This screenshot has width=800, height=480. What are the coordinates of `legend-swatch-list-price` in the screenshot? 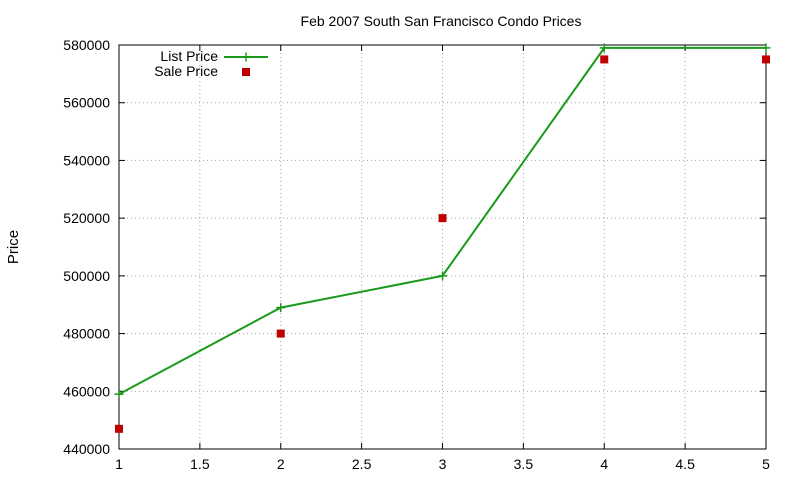 It's located at (246, 57).